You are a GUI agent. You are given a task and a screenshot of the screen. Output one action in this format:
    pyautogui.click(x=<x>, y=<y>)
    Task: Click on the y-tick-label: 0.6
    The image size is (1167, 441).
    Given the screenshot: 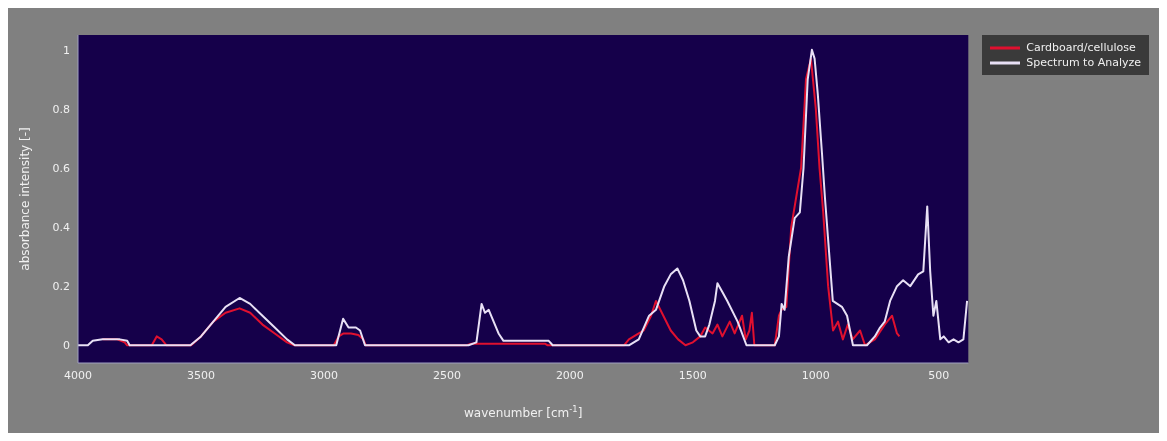 What is the action you would take?
    pyautogui.click(x=61, y=168)
    